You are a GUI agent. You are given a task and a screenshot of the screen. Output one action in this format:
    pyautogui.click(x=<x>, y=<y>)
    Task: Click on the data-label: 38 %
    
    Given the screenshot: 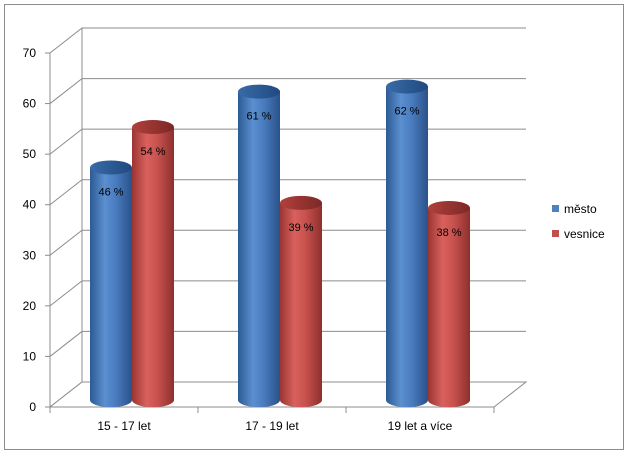 What is the action you would take?
    pyautogui.click(x=448, y=233)
    